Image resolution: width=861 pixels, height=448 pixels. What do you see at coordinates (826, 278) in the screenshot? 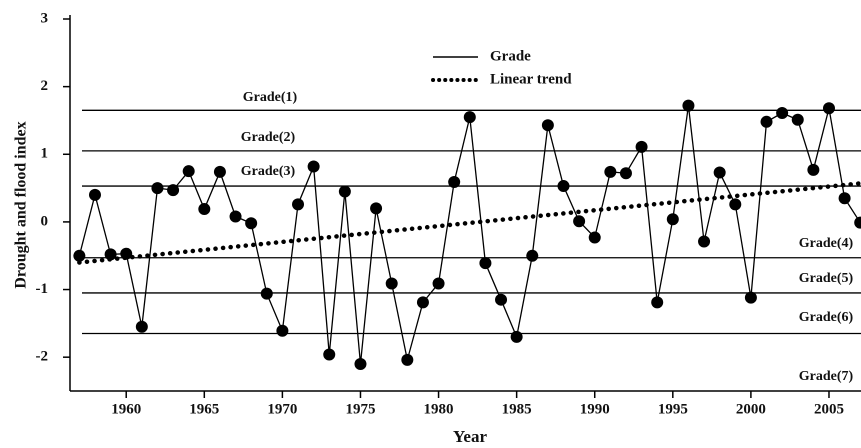
I see `grade-label: Grade(5)` at bounding box center [826, 278].